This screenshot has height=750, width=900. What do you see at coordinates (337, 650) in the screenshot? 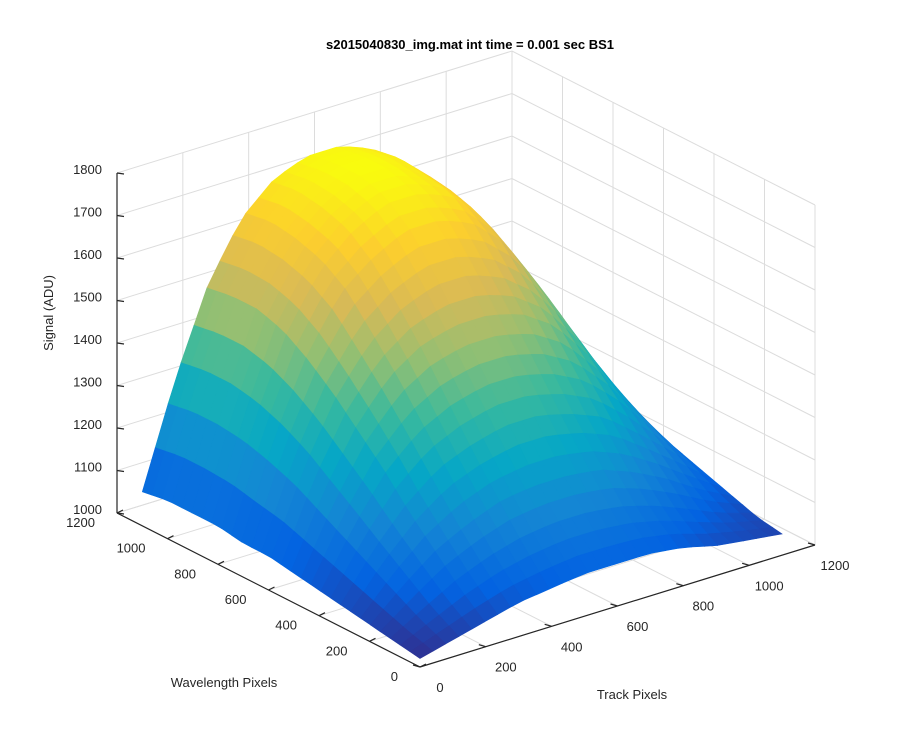
I see `y-tick-label: 200` at bounding box center [337, 650].